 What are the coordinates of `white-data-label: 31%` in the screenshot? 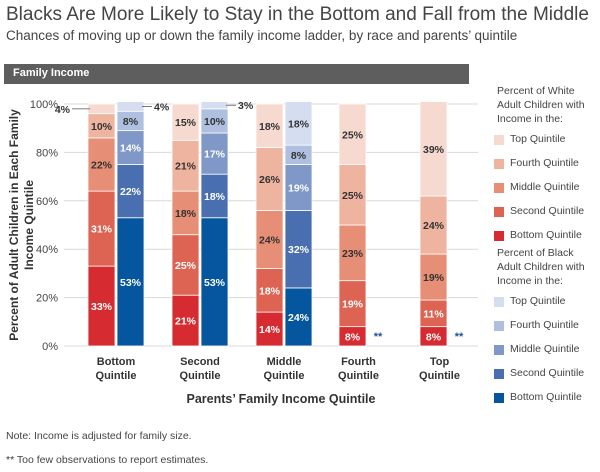 It's located at (102, 230).